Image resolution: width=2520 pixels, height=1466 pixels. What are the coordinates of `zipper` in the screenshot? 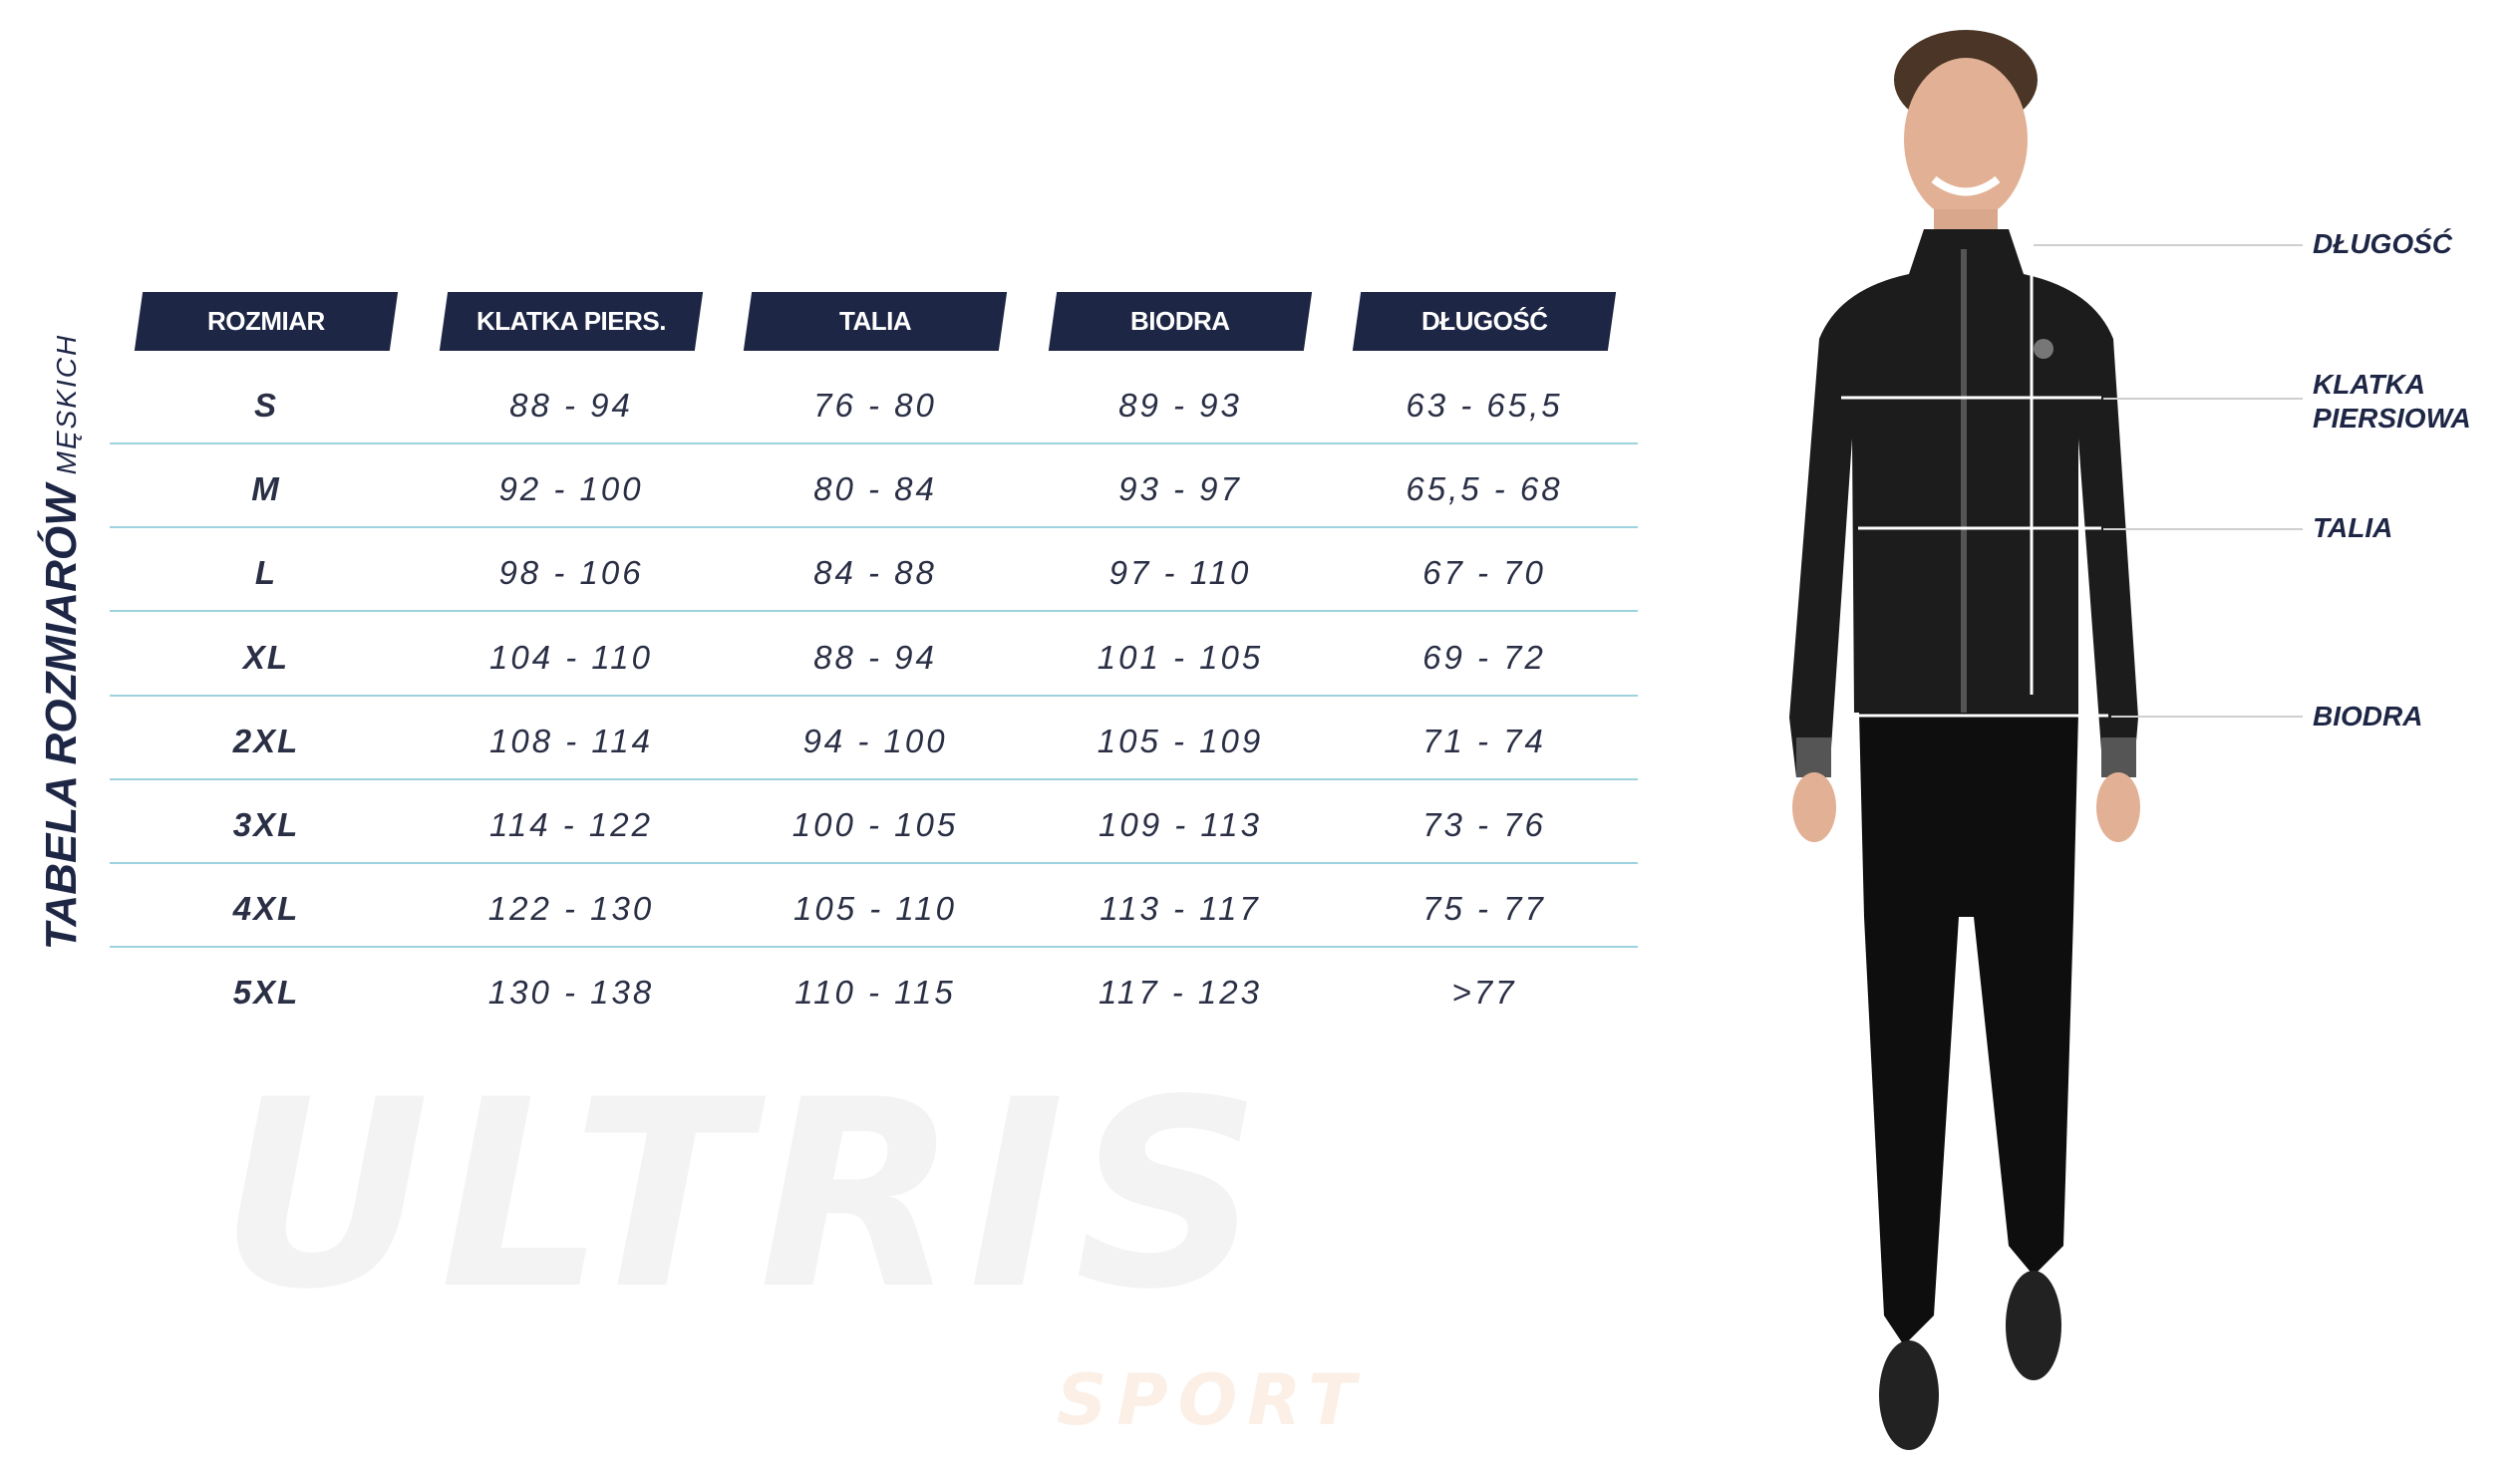 It's located at (1964, 481).